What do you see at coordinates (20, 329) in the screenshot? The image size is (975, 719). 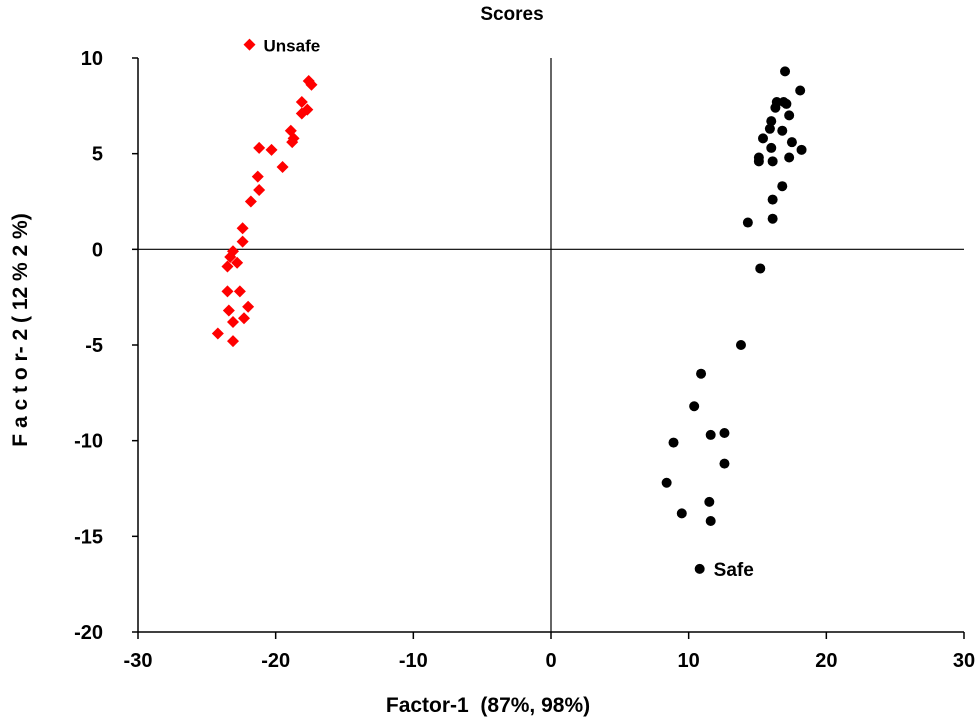 I see `y-axis-label: F a c t o r- 2 ( 12 % 2 %)` at bounding box center [20, 329].